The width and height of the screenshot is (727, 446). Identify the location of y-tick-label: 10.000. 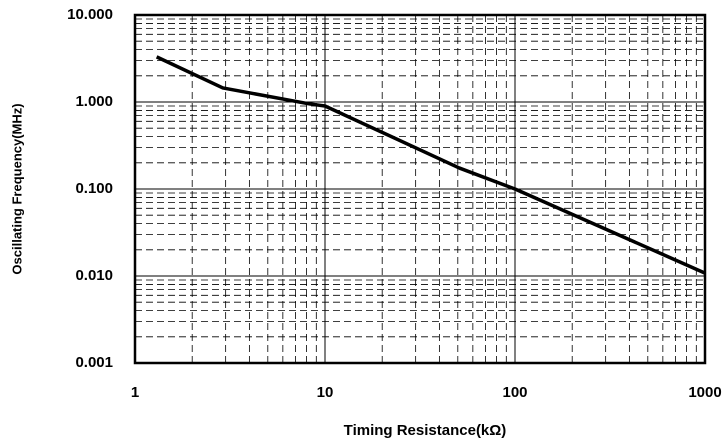
(90, 14).